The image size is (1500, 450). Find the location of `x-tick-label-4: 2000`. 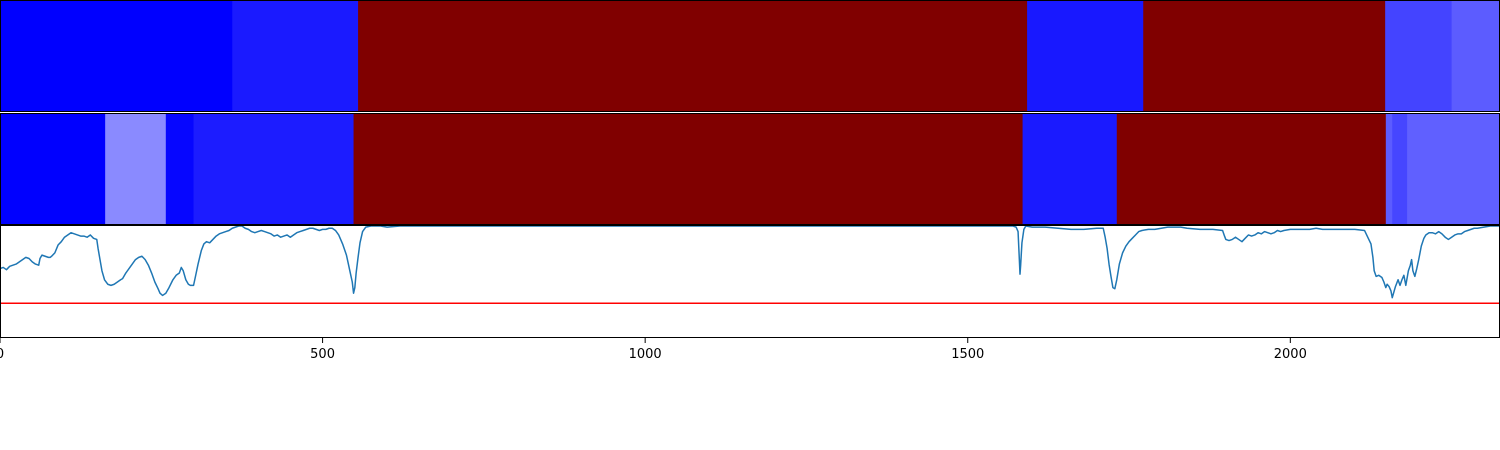

x-tick-label-4: 2000 is located at coordinates (1290, 354).